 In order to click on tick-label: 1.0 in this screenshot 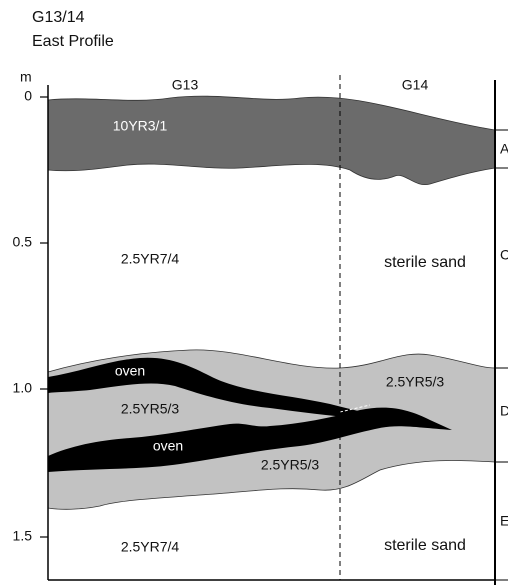, I will do `click(23, 388)`.